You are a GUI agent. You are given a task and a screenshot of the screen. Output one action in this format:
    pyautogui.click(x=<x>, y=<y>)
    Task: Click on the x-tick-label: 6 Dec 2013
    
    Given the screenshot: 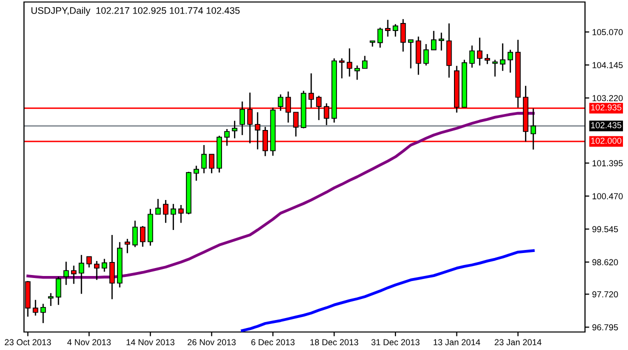 What is the action you would take?
    pyautogui.click(x=273, y=342)
    